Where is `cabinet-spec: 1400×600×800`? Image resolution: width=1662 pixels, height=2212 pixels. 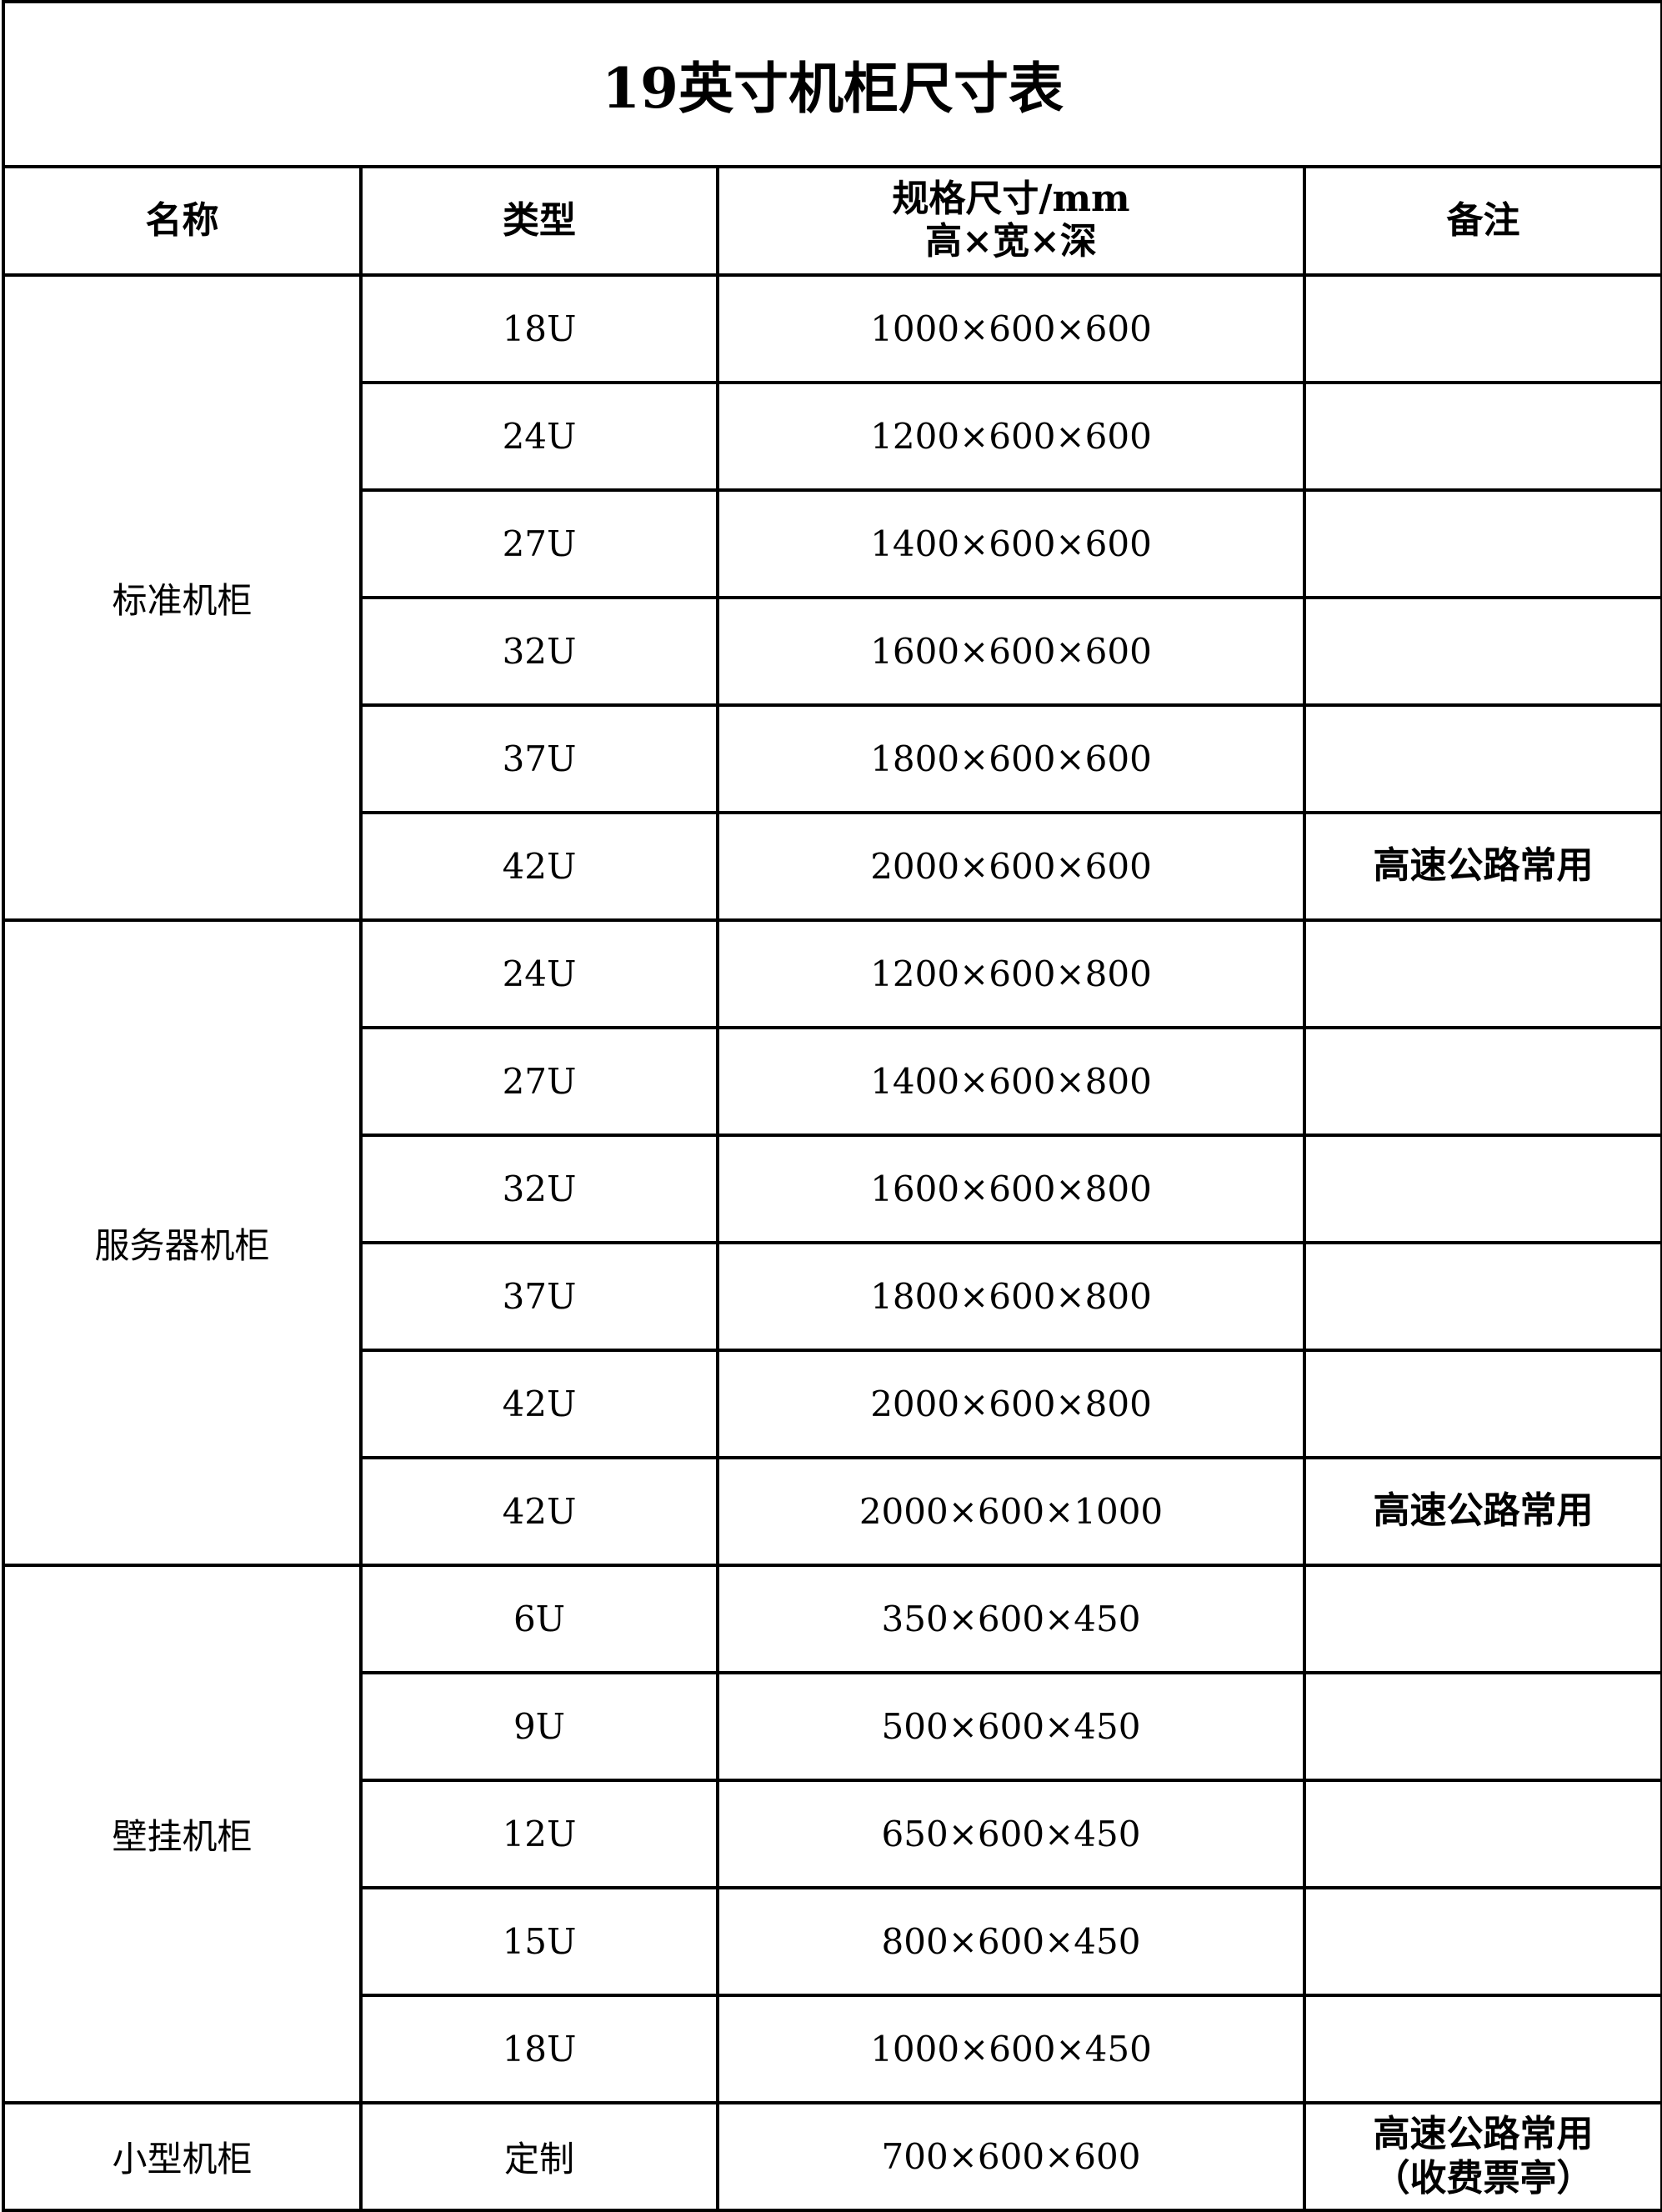
cabinet-spec: 1400×600×800 is located at coordinates (1011, 1081).